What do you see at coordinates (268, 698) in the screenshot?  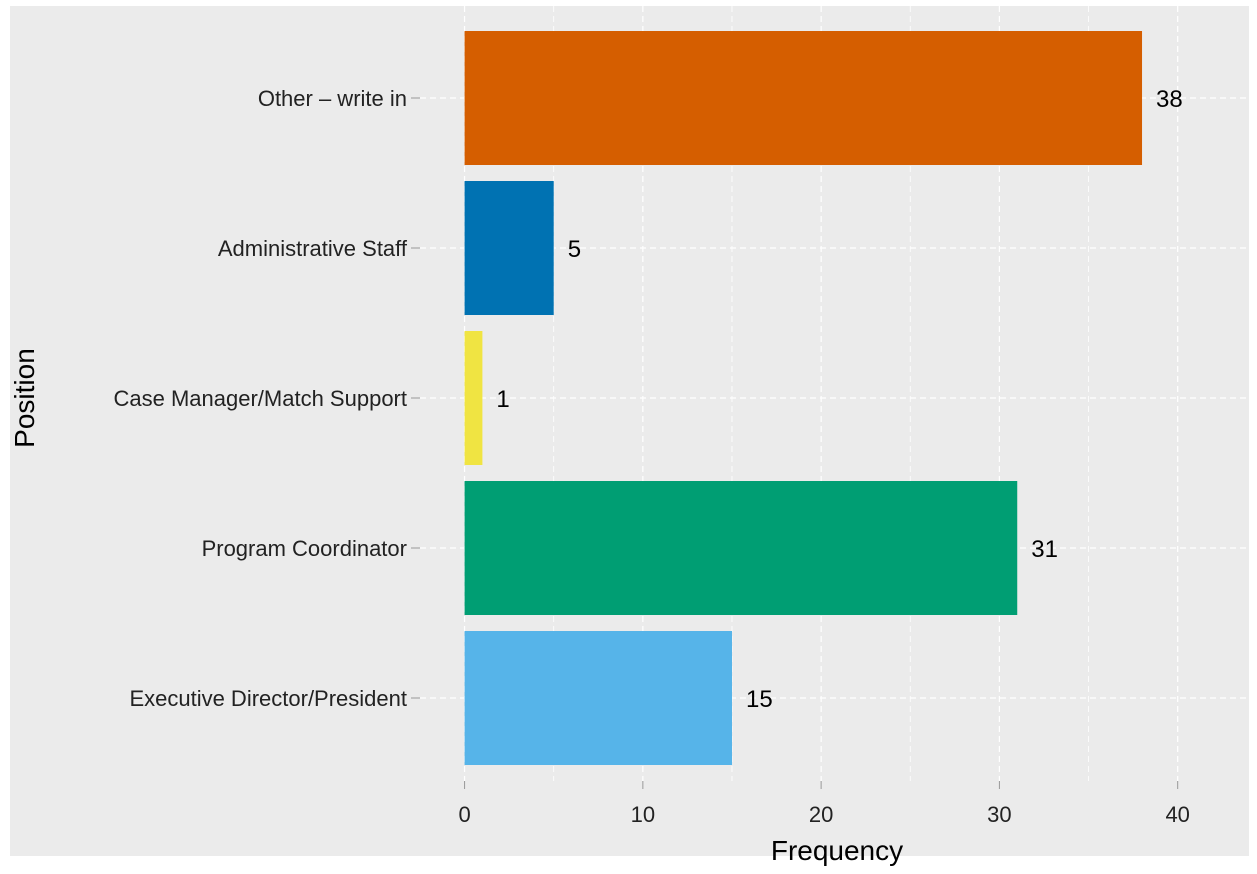 I see `y-tick-label: Executive Director/President` at bounding box center [268, 698].